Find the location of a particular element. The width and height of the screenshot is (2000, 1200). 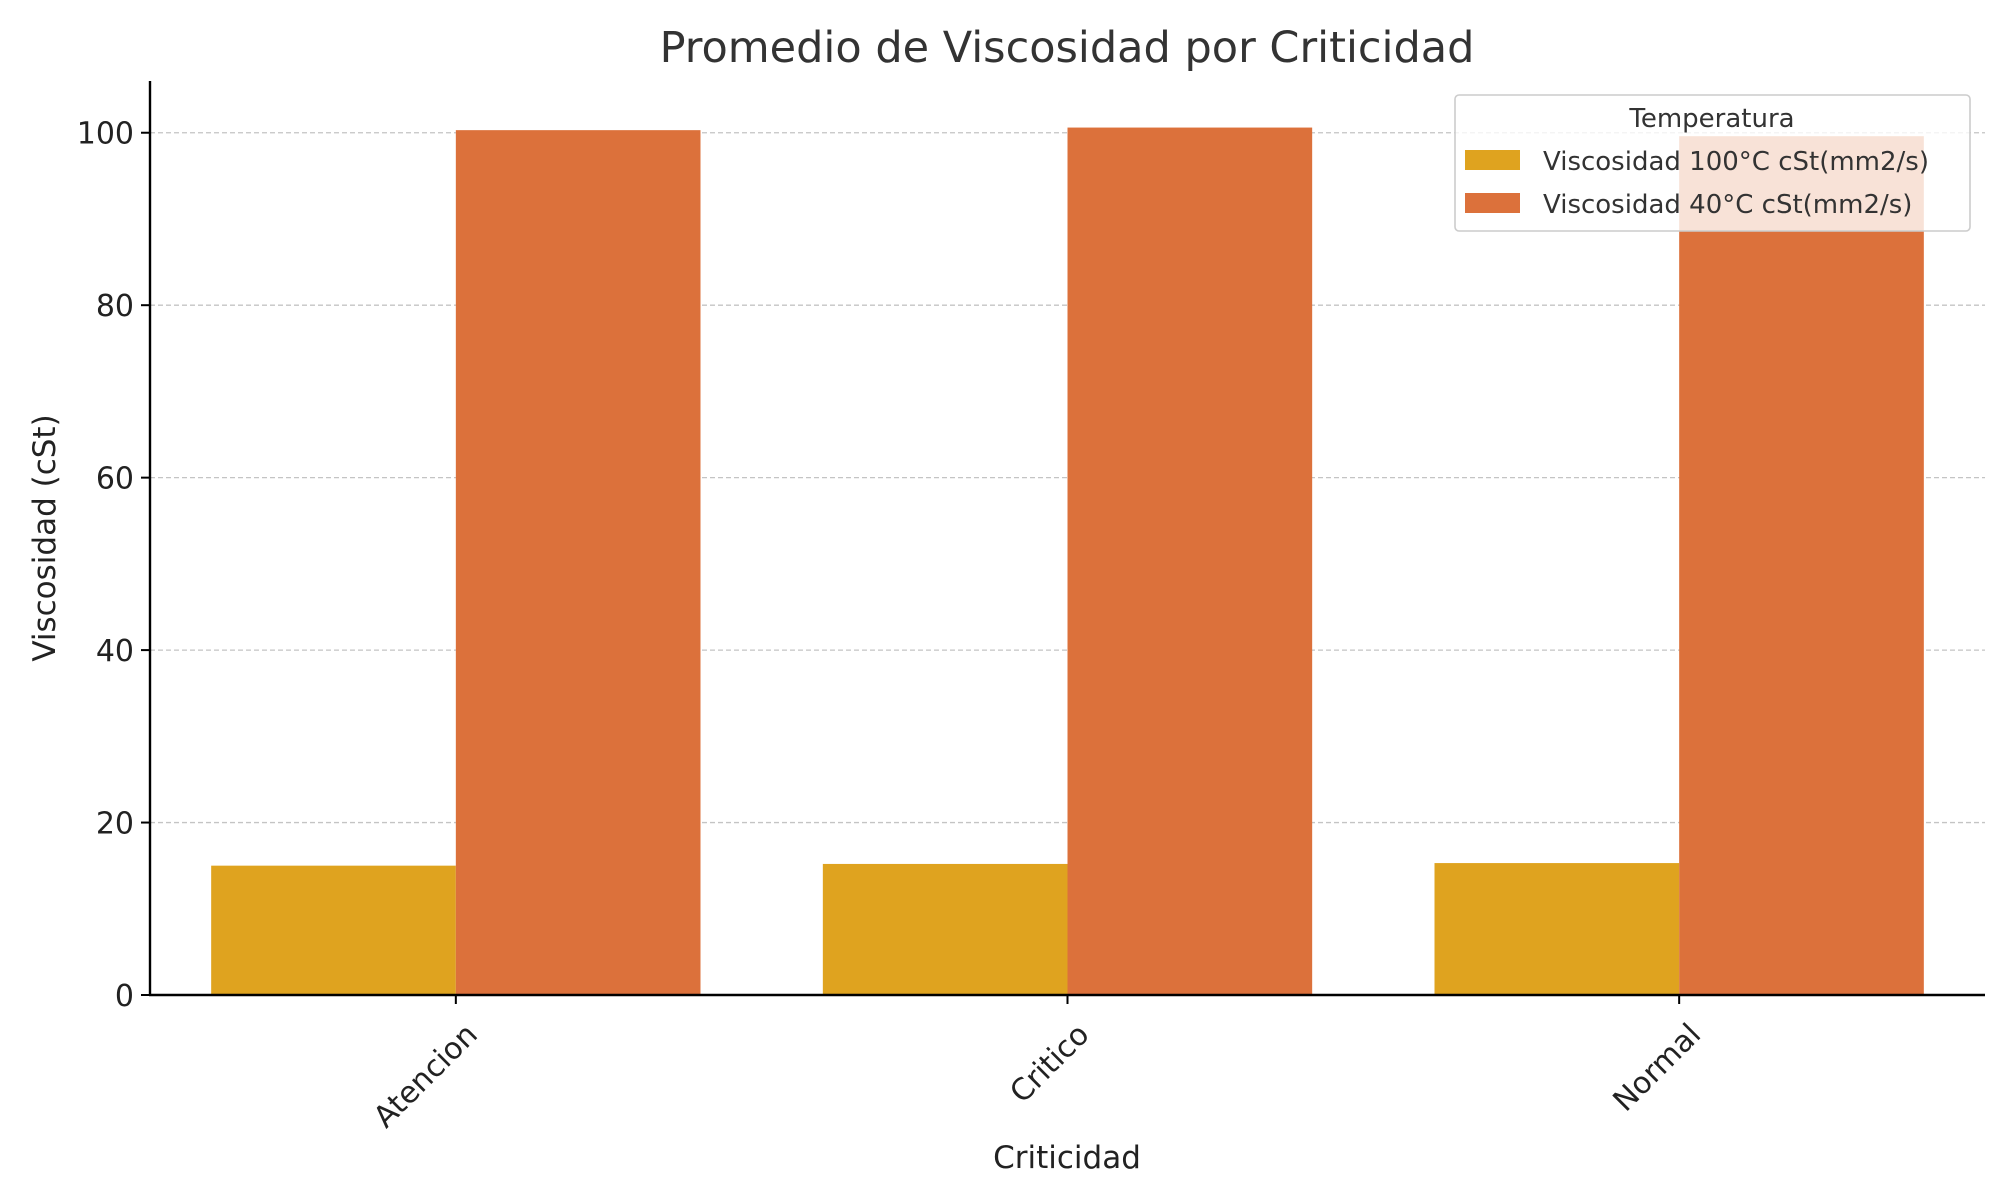

y-tick-label-80: 80 is located at coordinates (115, 306).